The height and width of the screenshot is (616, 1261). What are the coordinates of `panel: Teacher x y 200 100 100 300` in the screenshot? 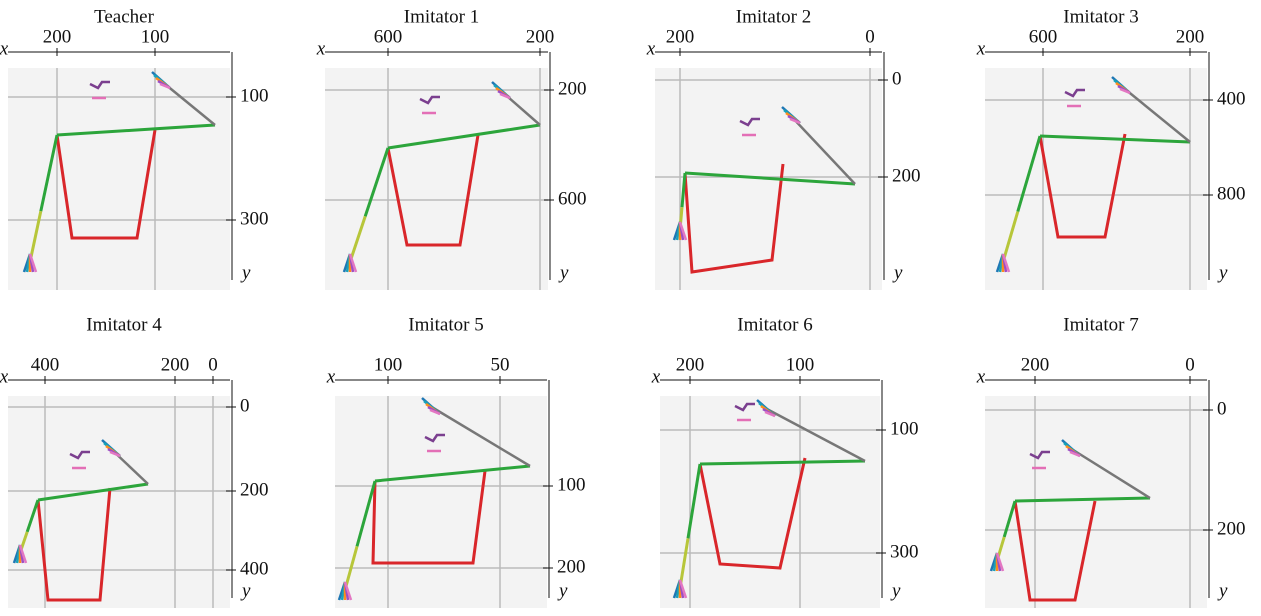 It's located at (134, 148).